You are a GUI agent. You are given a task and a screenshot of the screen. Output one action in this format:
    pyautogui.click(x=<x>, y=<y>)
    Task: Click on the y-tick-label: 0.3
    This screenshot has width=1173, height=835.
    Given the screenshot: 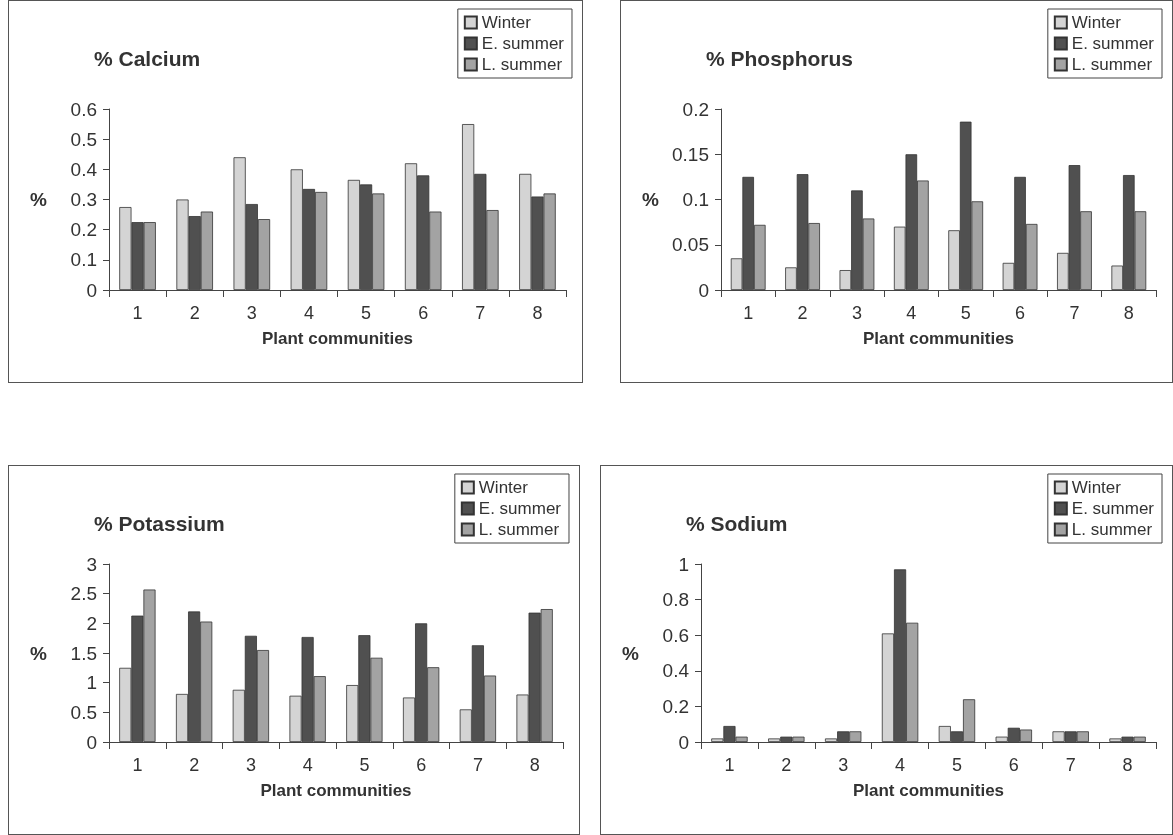 What is the action you would take?
    pyautogui.click(x=83, y=199)
    